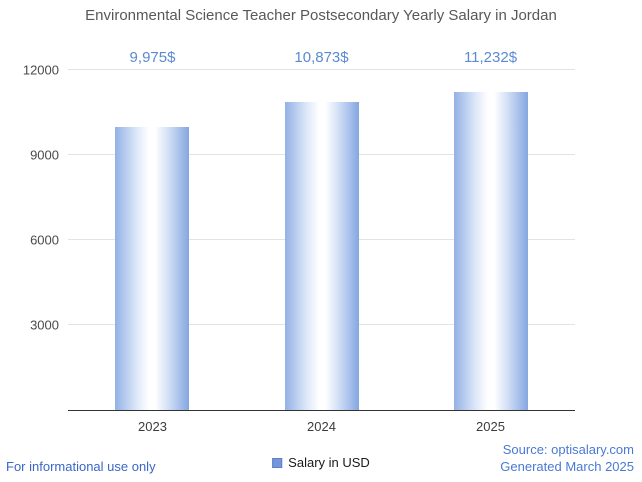 The height and width of the screenshot is (482, 642). I want to click on legend-swatch-icon, so click(277, 462).